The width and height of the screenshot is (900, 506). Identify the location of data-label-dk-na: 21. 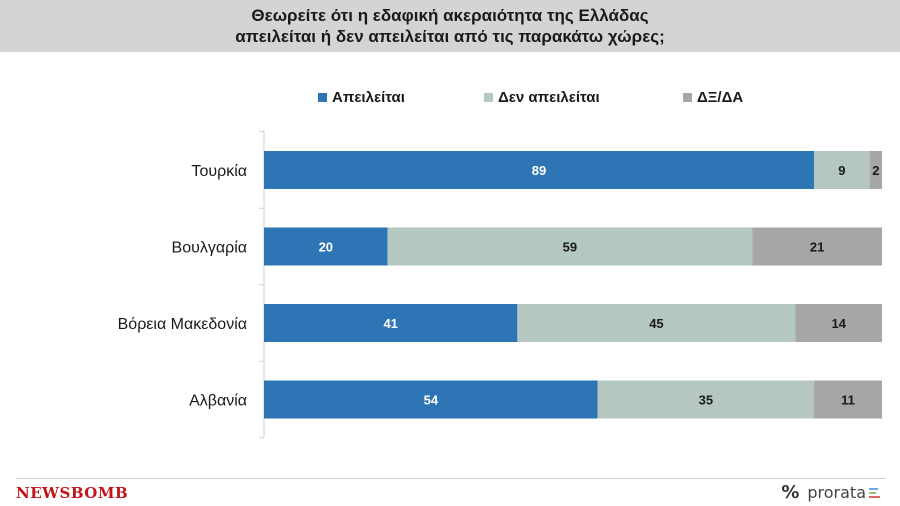
(817, 247).